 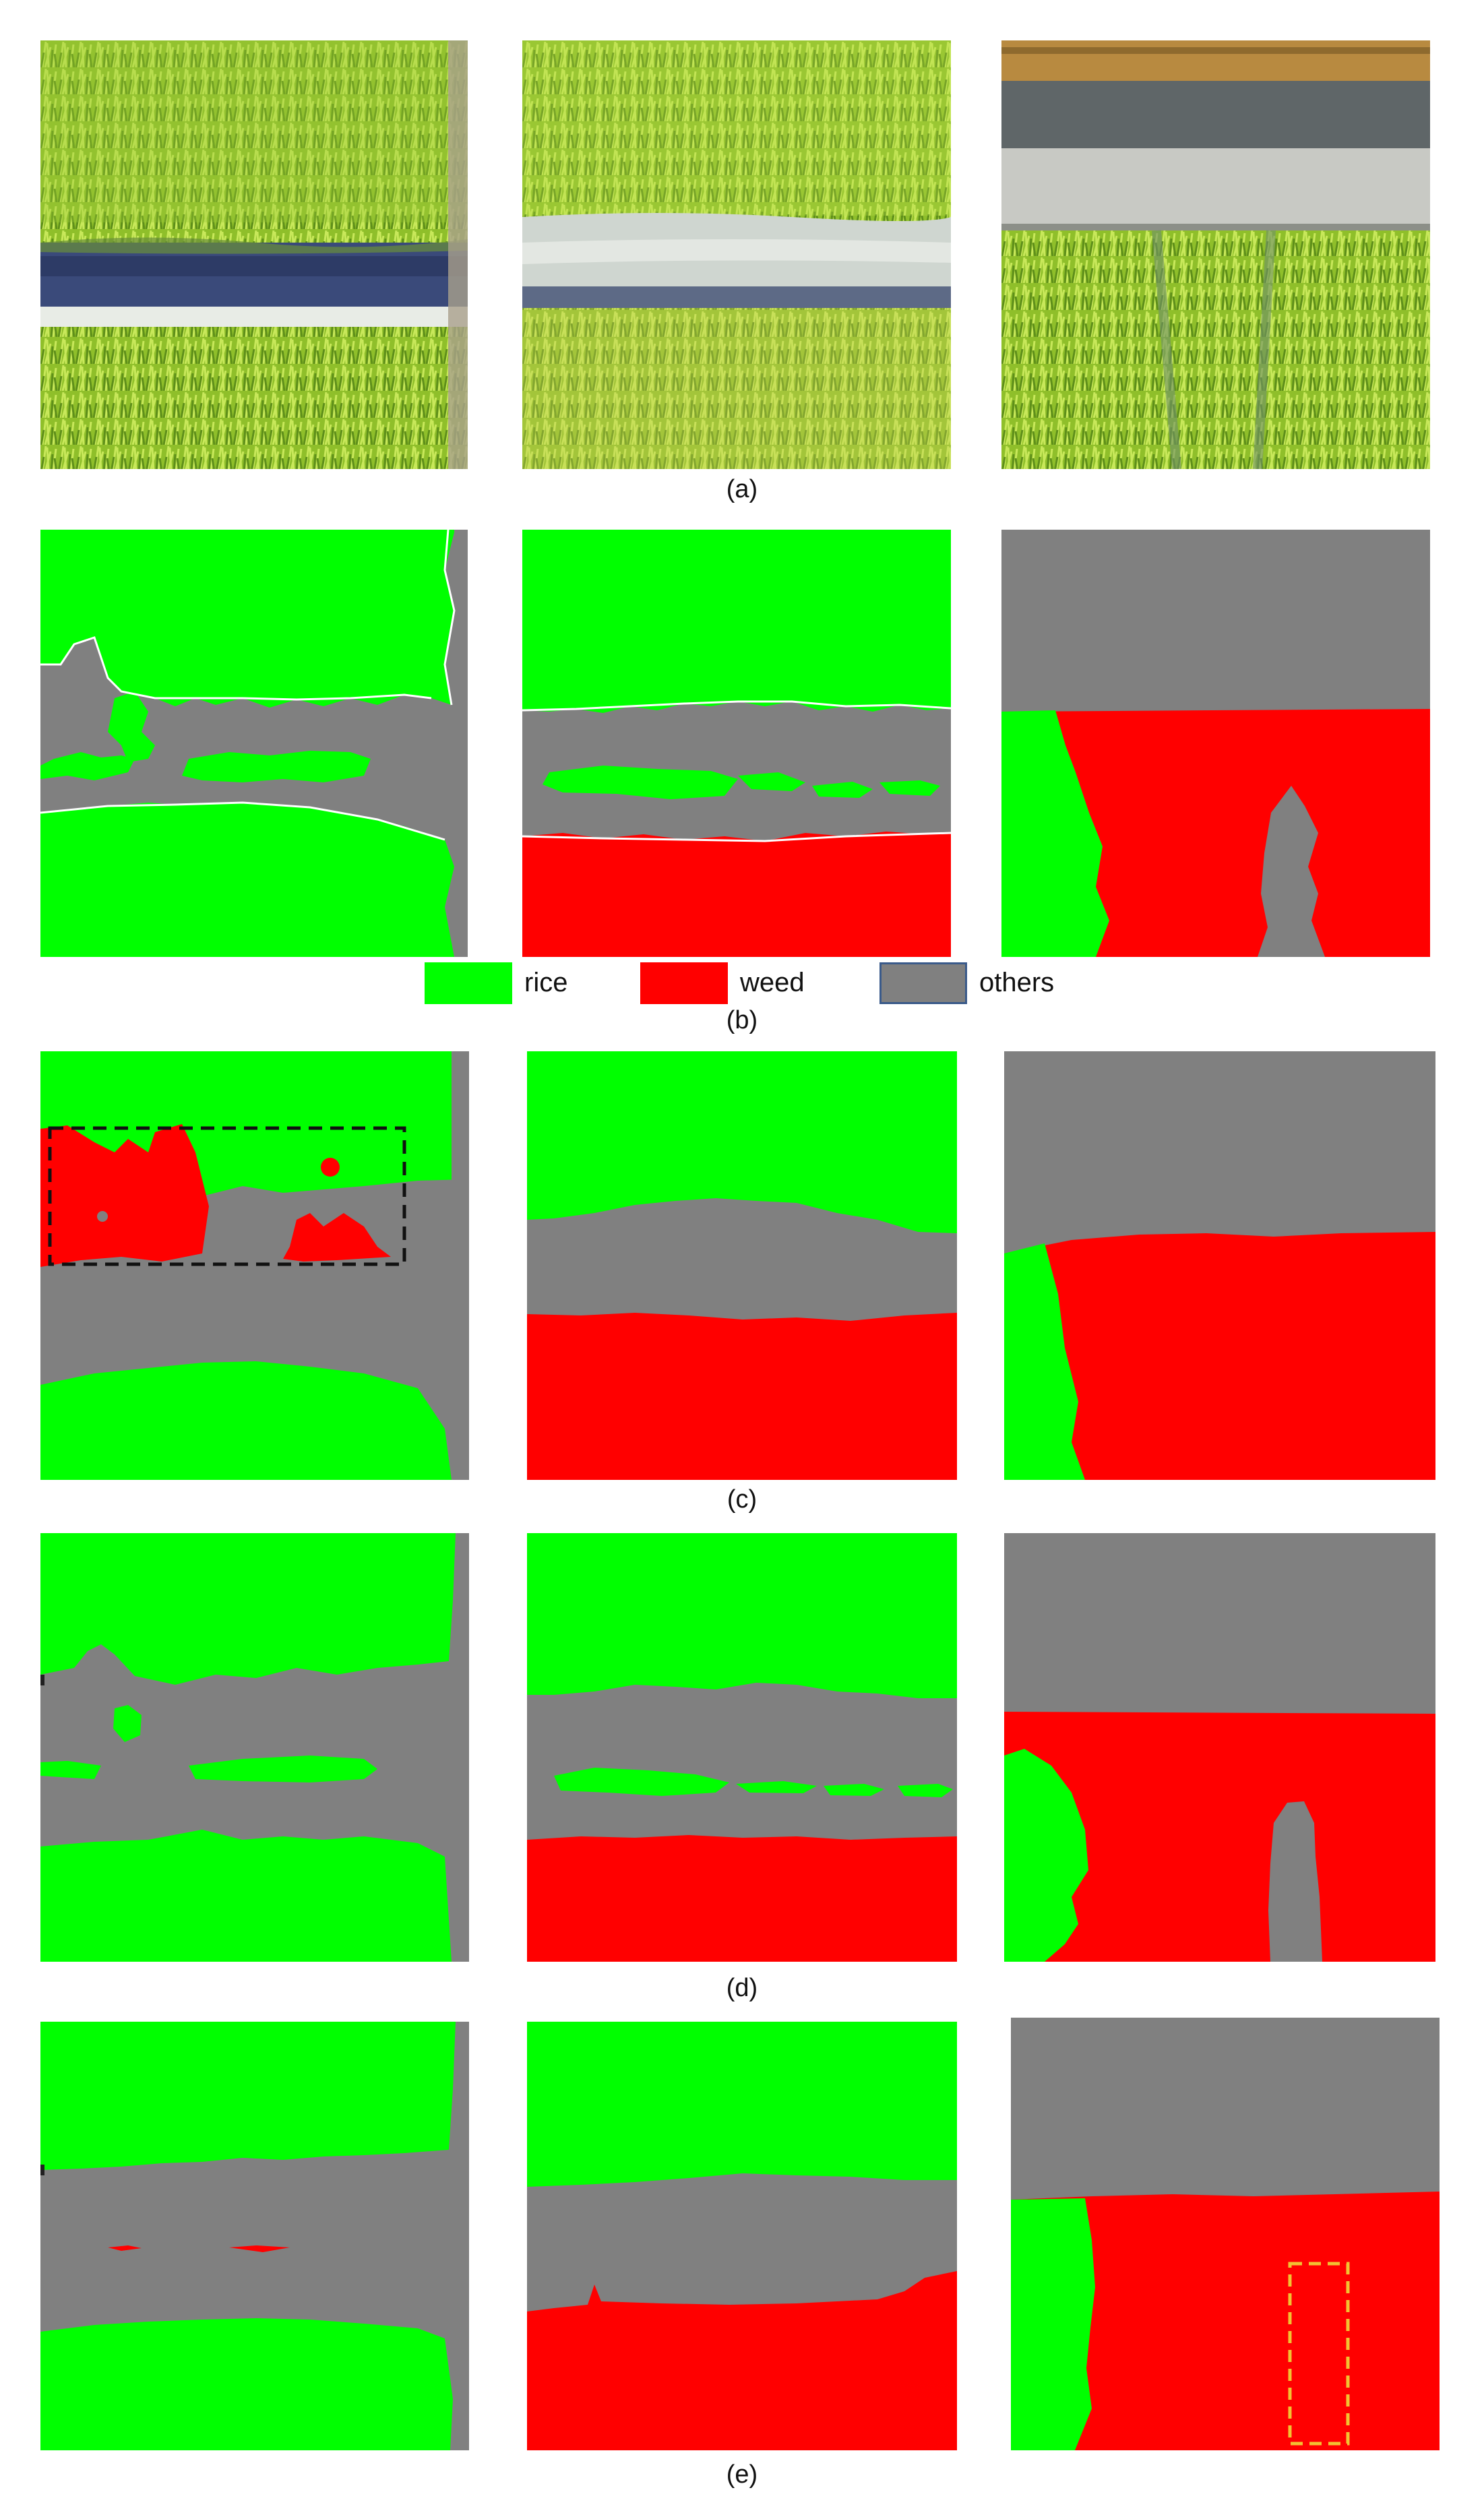 What do you see at coordinates (227, 1196) in the screenshot?
I see `highlight-box` at bounding box center [227, 1196].